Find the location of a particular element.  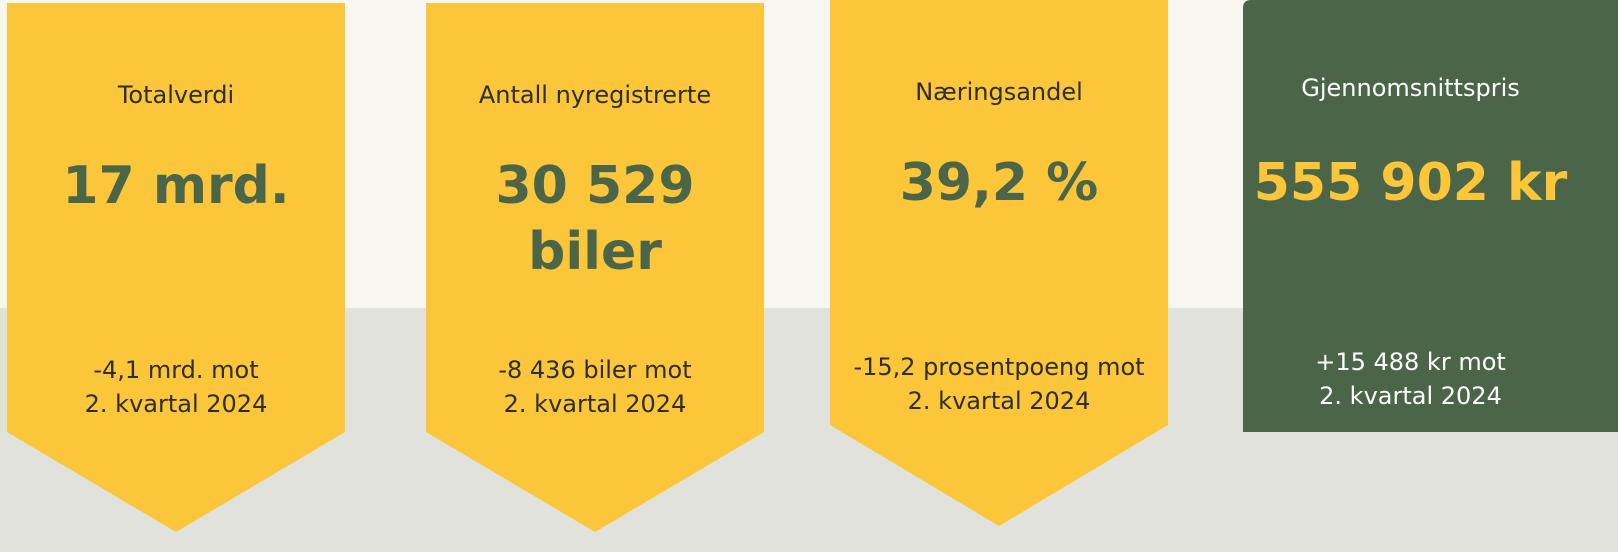

kpi-change-line: +15 488 kr mot is located at coordinates (1410, 362).